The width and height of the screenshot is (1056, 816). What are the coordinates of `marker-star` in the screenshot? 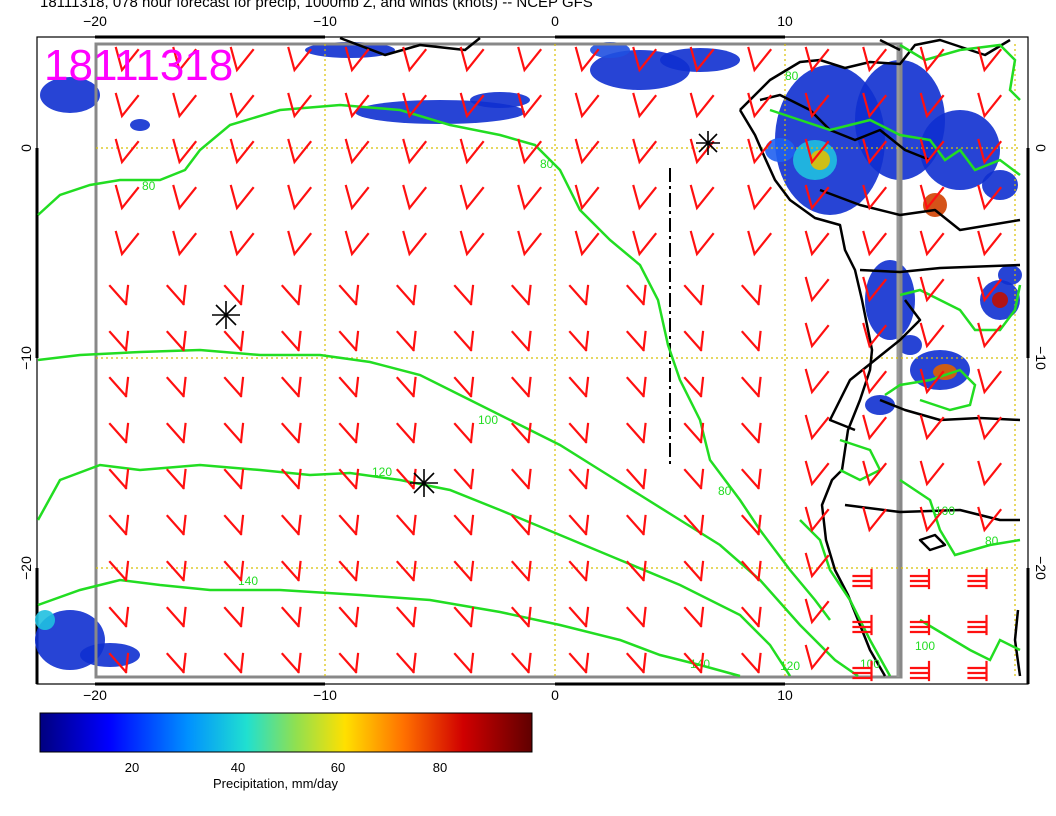 It's located at (424, 483).